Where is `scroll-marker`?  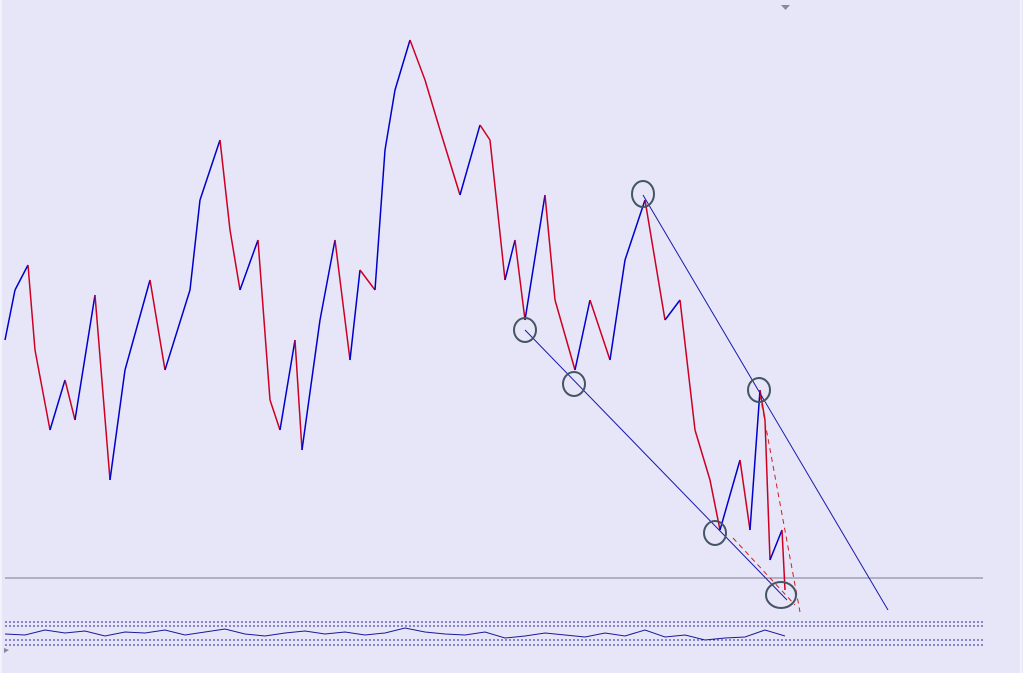 scroll-marker is located at coordinates (785, 7).